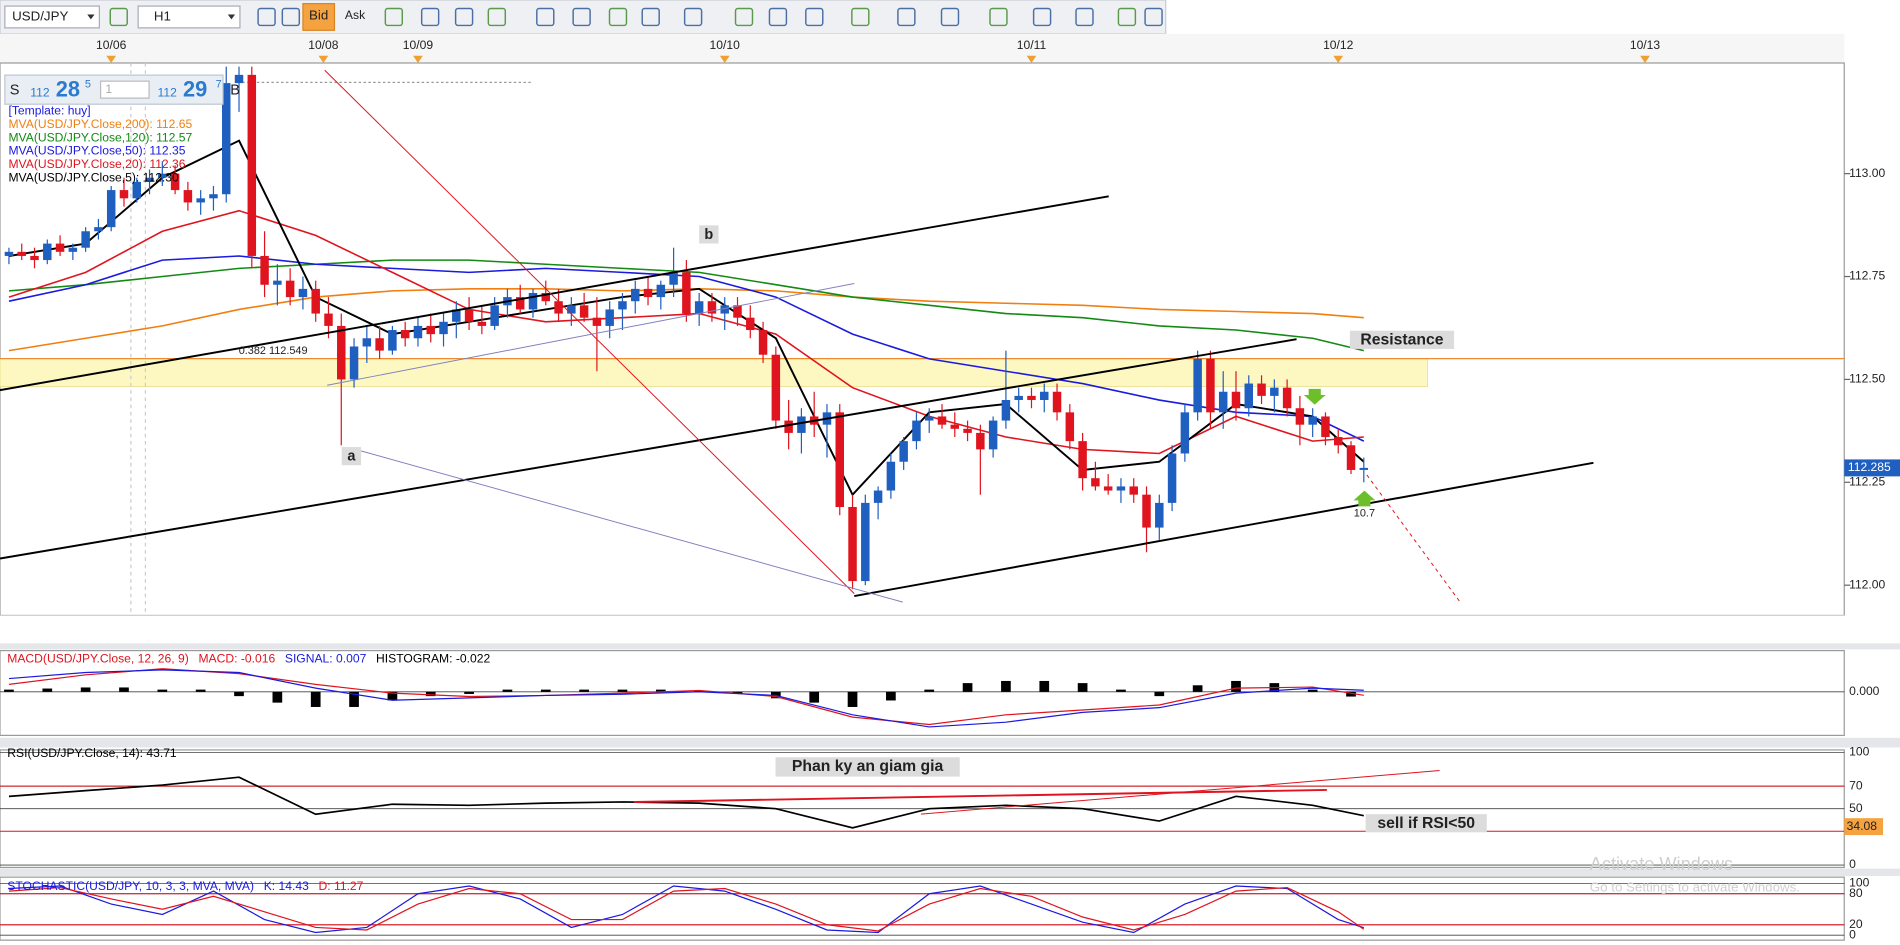  I want to click on annotation: Phan ky an giam gia, so click(868, 766).